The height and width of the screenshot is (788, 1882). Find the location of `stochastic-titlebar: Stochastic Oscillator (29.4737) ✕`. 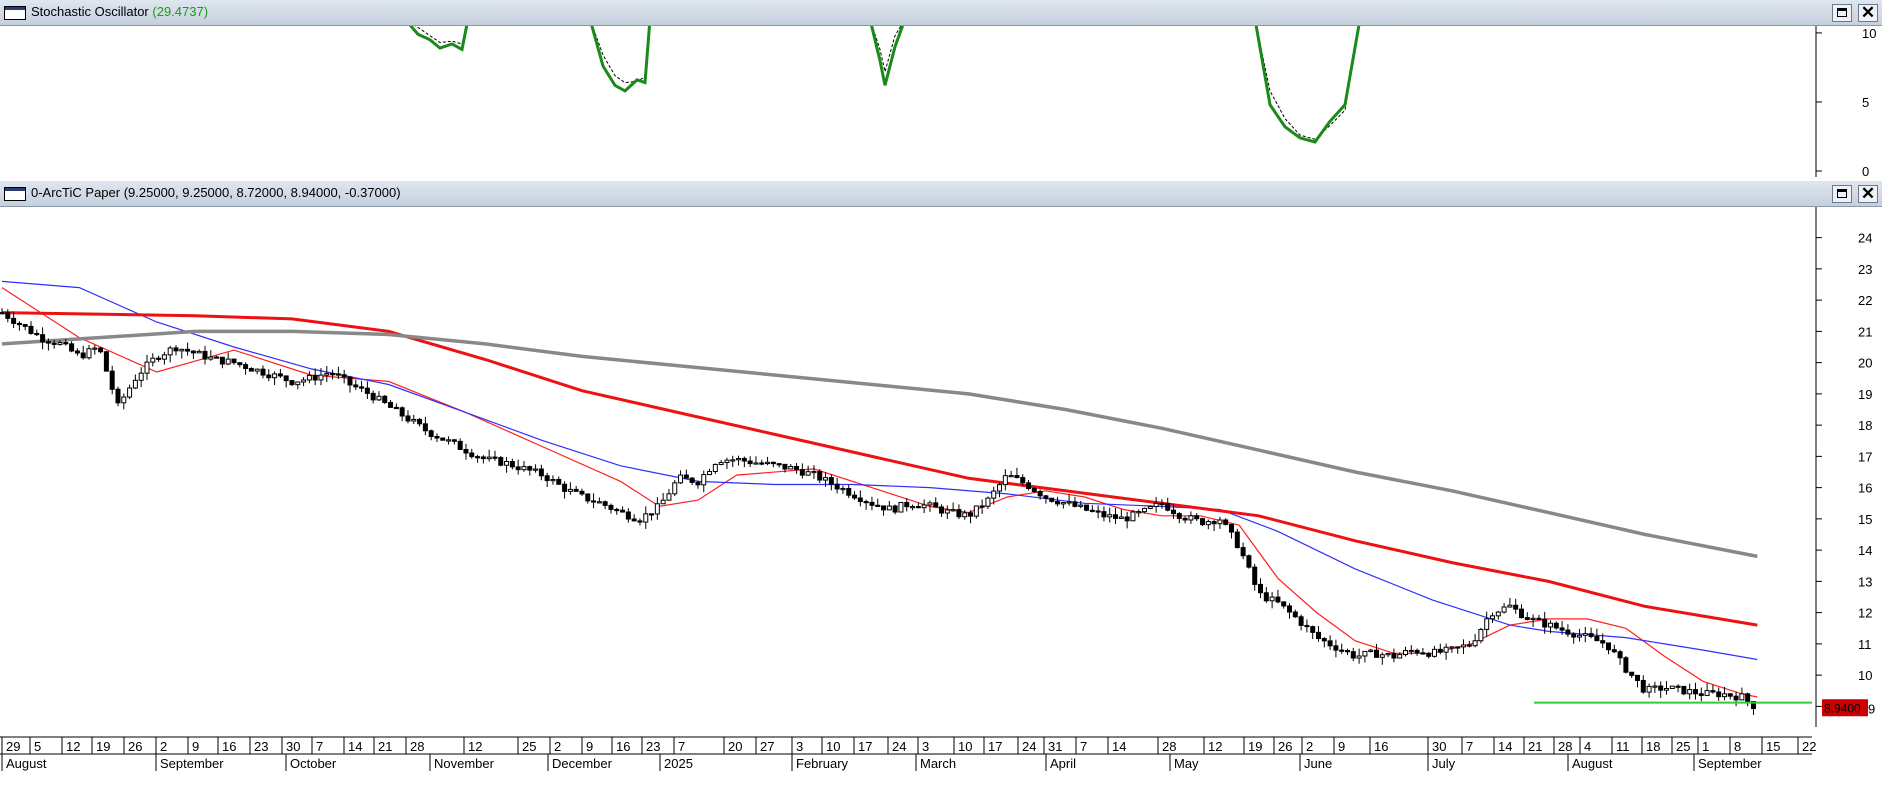

stochastic-titlebar: Stochastic Oscillator (29.4737) ✕ is located at coordinates (941, 13).